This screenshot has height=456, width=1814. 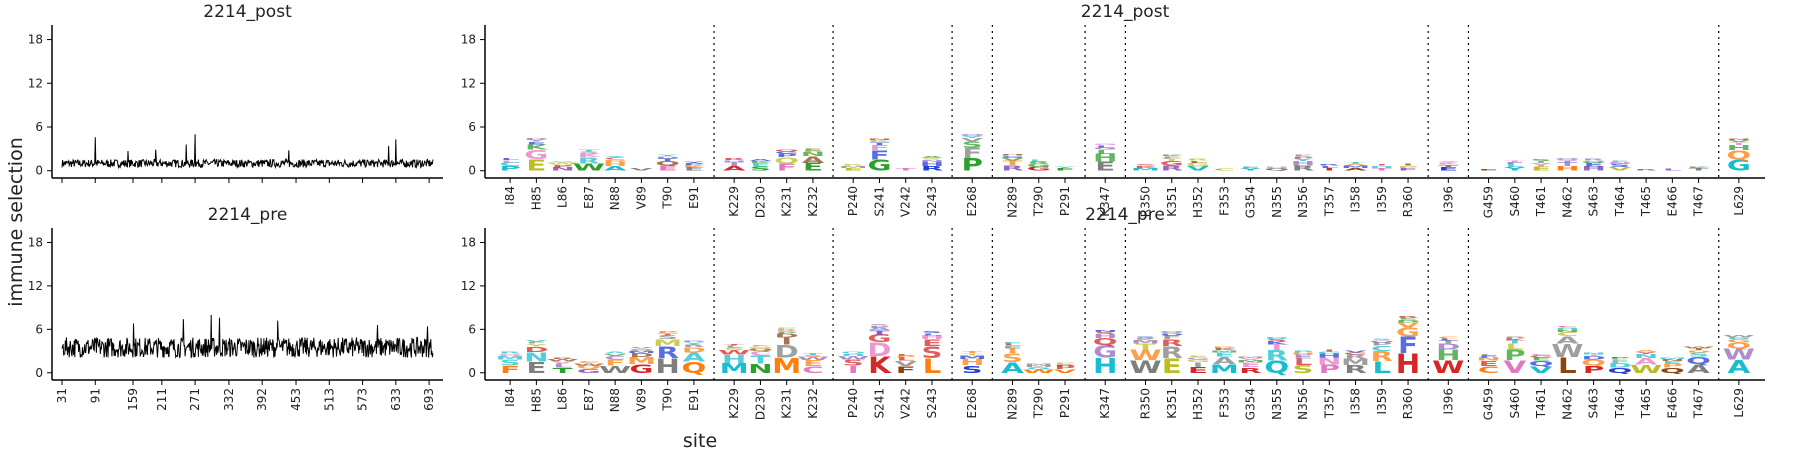 What do you see at coordinates (1012, 404) in the screenshot?
I see `x-tick-label: N289` at bounding box center [1012, 404].